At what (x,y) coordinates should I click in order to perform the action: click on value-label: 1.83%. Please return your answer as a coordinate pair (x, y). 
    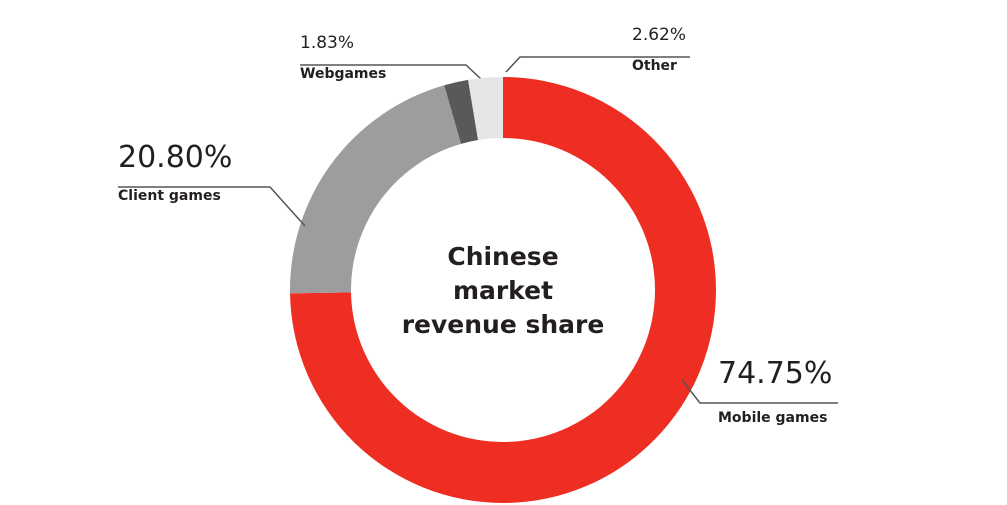
    Looking at the image, I should click on (327, 43).